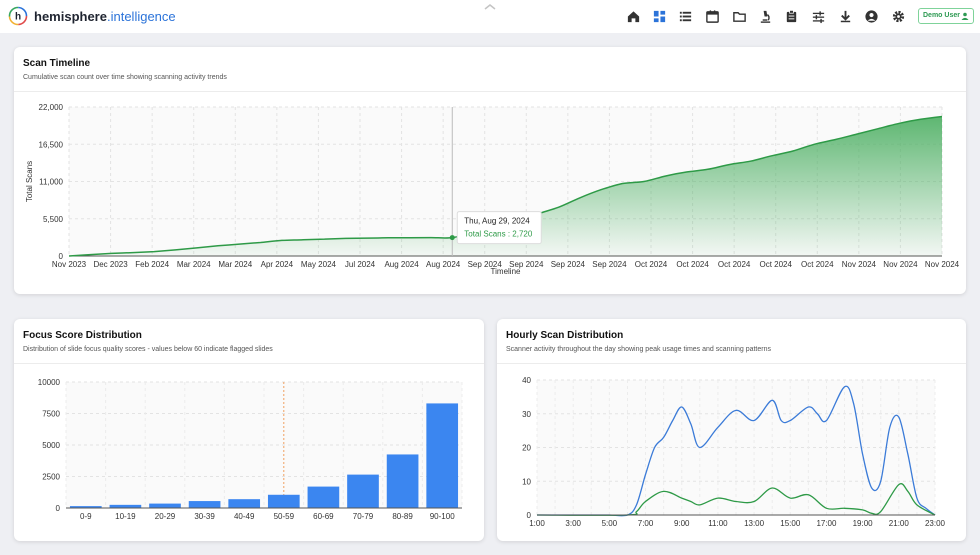 This screenshot has height=555, width=980. What do you see at coordinates (898, 16) in the screenshot?
I see `settings-icon` at bounding box center [898, 16].